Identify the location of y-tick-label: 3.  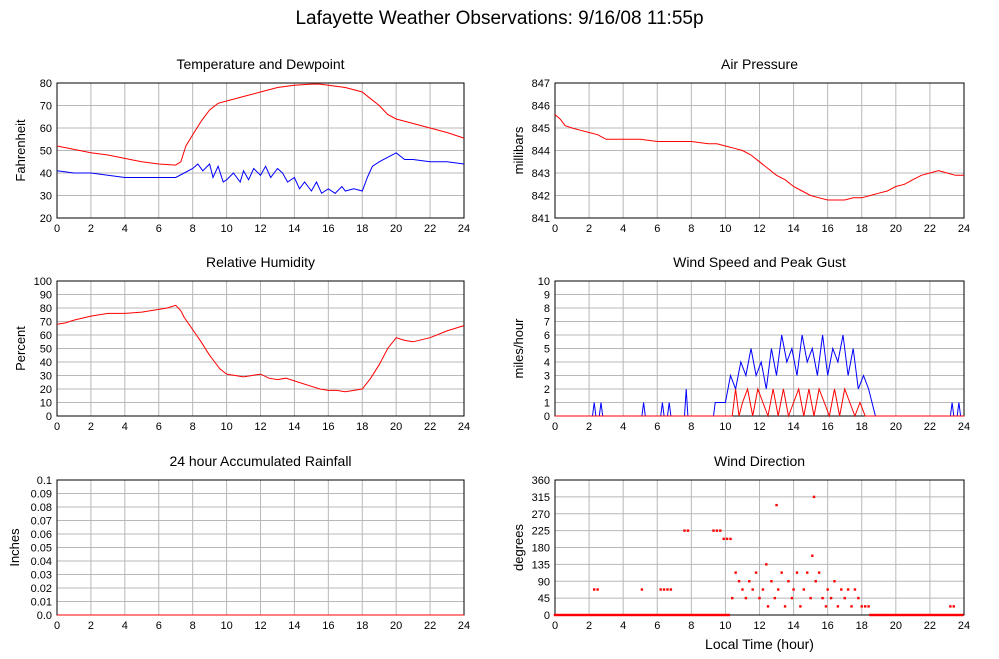
(547, 377).